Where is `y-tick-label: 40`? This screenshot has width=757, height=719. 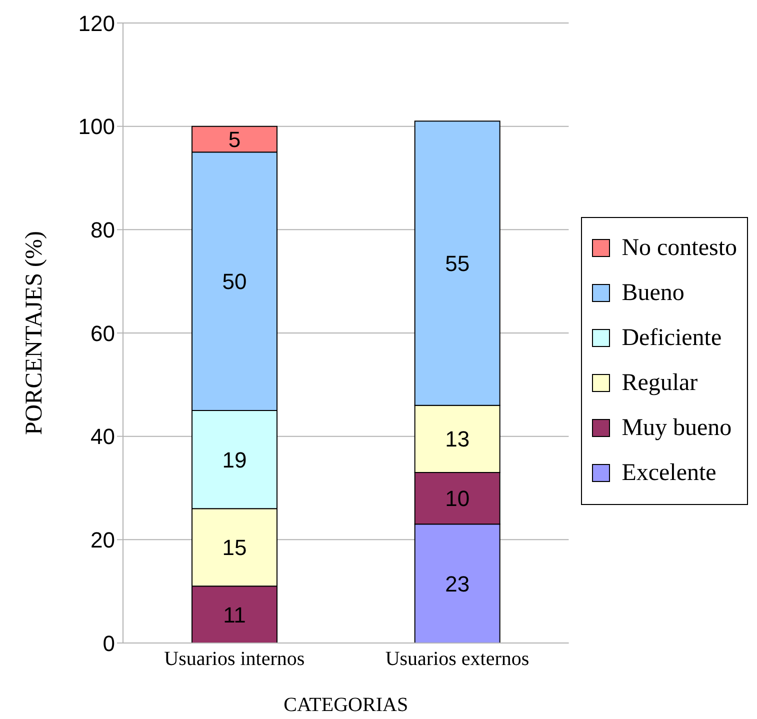 y-tick-label: 40 is located at coordinates (102, 437).